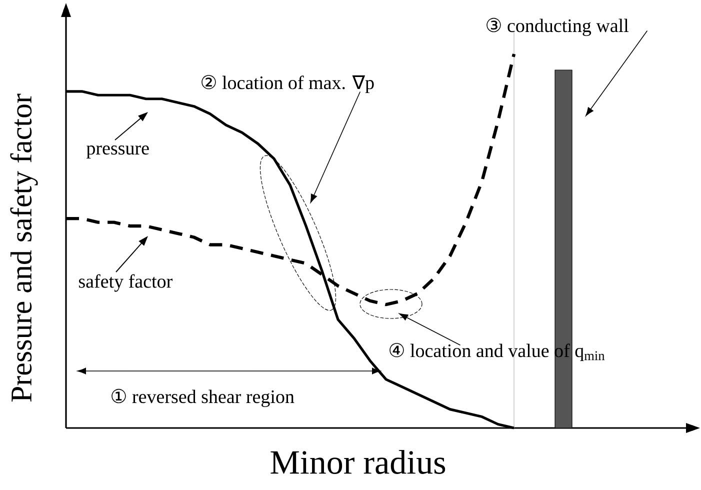  What do you see at coordinates (358, 462) in the screenshot?
I see `x-axis-title: Minor radius` at bounding box center [358, 462].